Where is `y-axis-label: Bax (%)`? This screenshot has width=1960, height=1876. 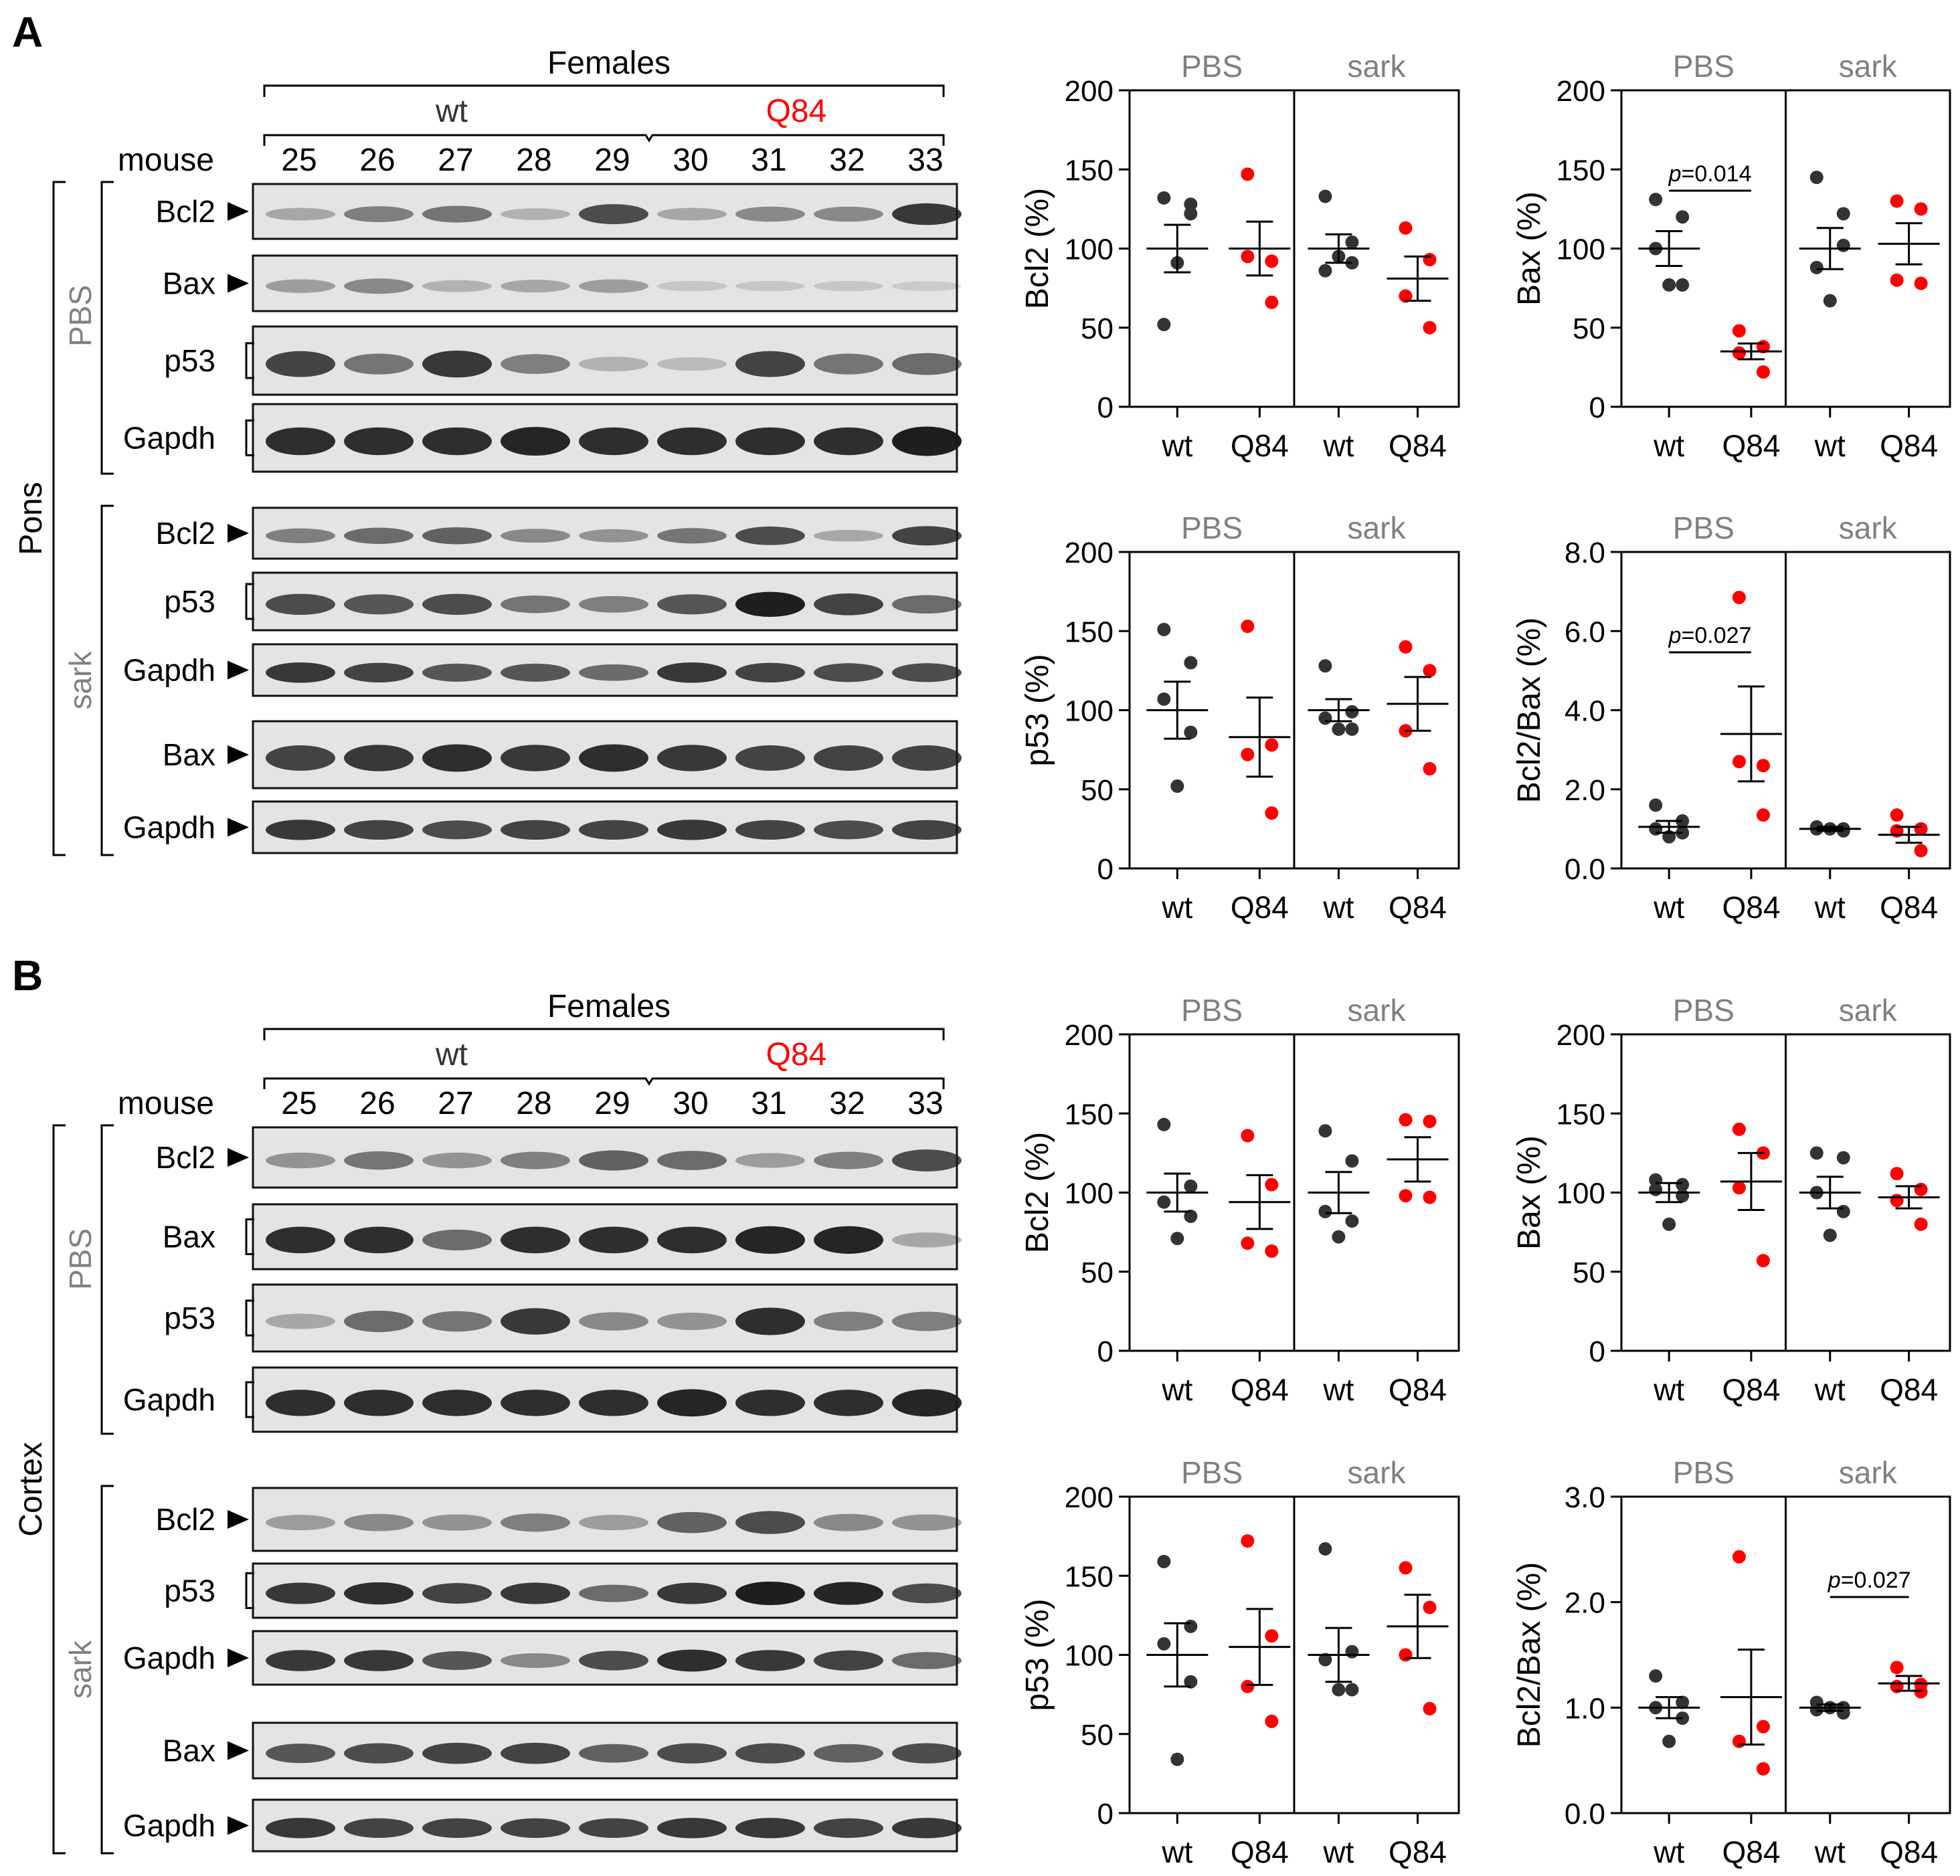
y-axis-label: Bax (%) is located at coordinates (1529, 248).